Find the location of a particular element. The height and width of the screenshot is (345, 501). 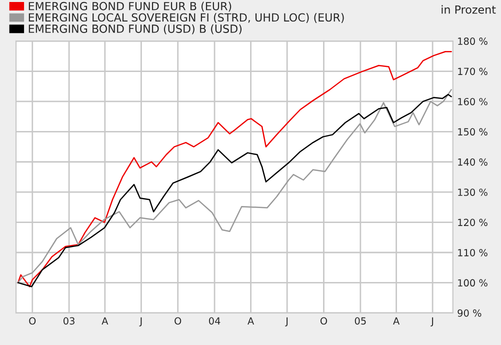

y-tick-label: 120 % is located at coordinates (473, 222).